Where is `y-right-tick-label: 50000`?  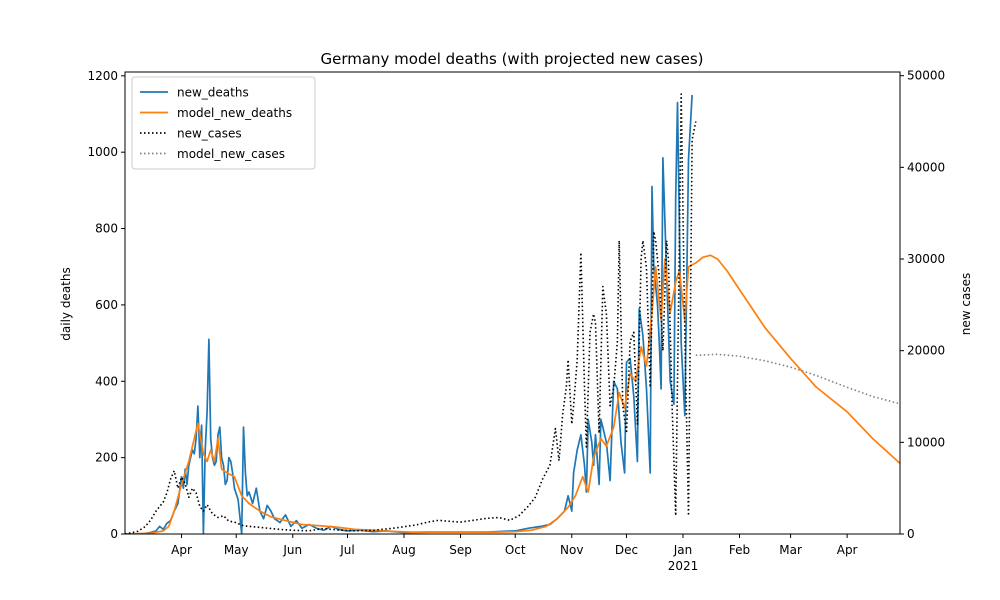
y-right-tick-label: 50000 is located at coordinates (926, 76).